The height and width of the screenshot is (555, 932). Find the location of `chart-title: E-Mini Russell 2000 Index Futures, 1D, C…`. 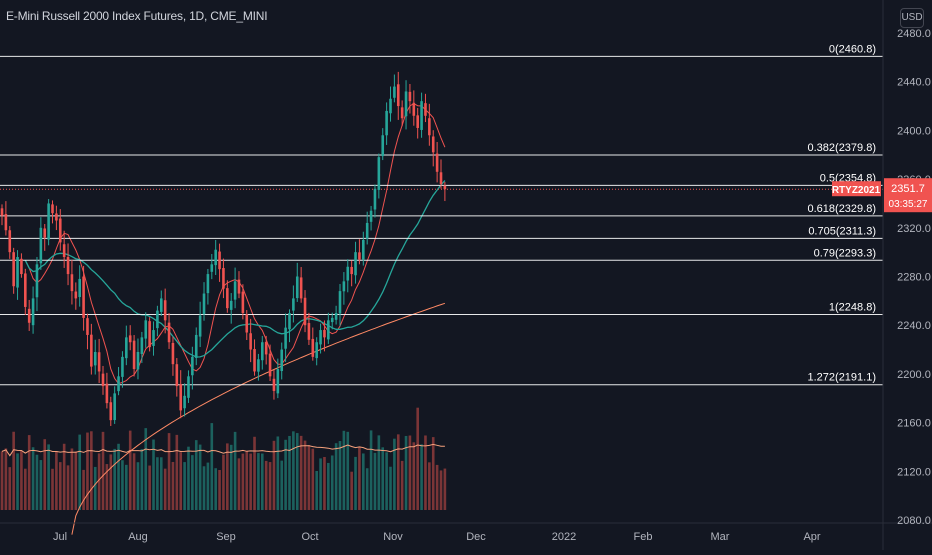

chart-title: E-Mini Russell 2000 Index Futures, 1D, C… is located at coordinates (137, 16).